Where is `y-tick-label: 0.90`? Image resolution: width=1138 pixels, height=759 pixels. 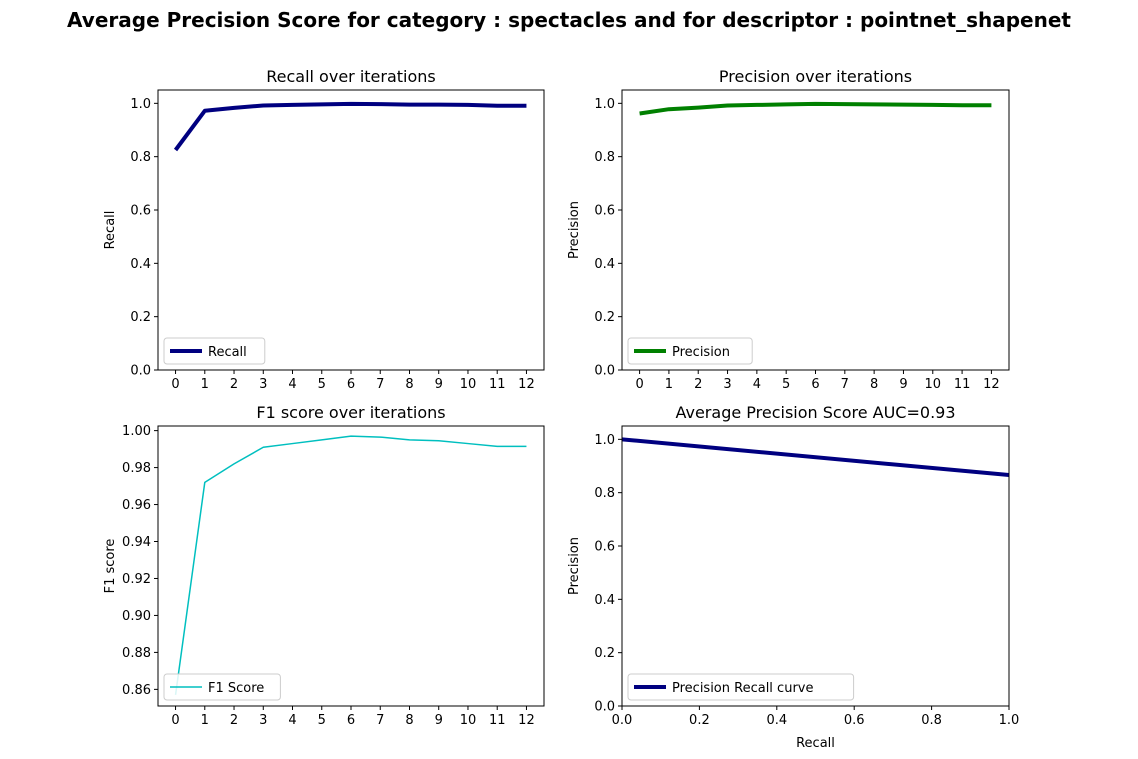
y-tick-label: 0.90 is located at coordinates (136, 616).